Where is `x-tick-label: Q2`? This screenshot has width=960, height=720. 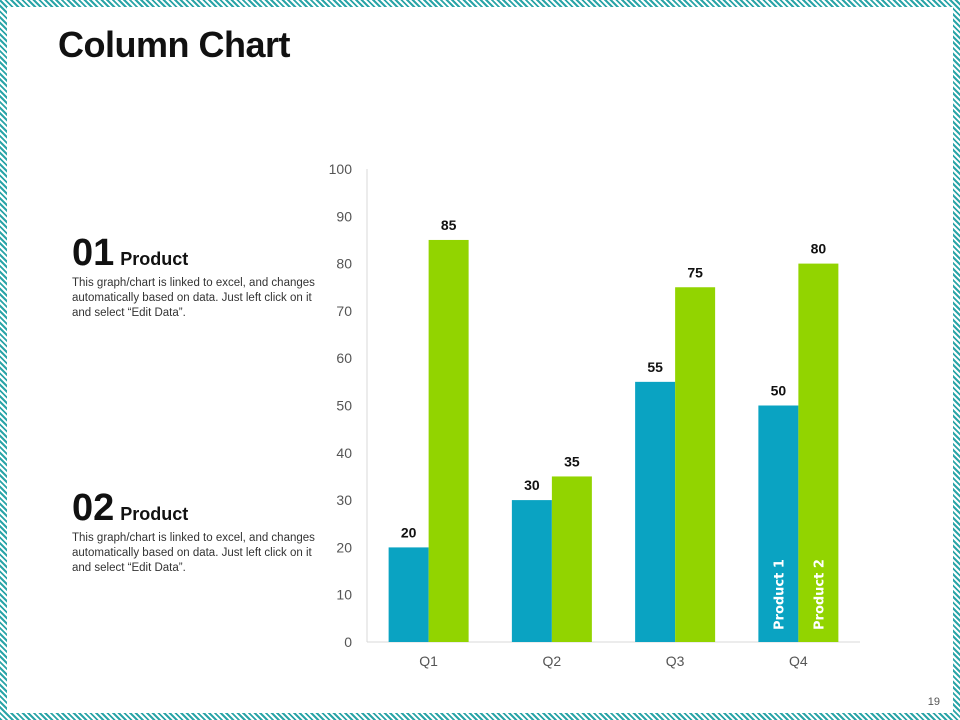 x-tick-label: Q2 is located at coordinates (552, 661).